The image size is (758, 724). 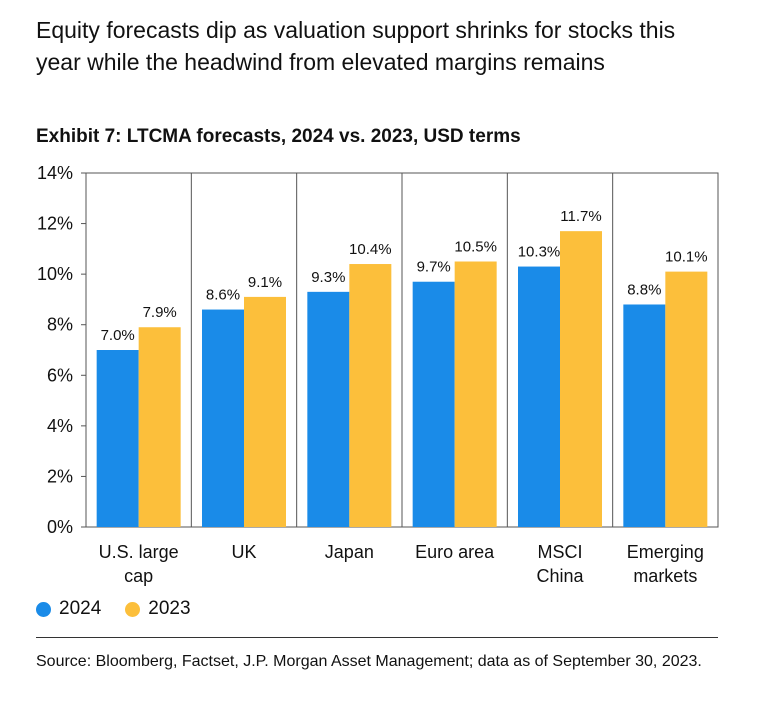 I want to click on legend-label-2023: 2023, so click(x=169, y=608).